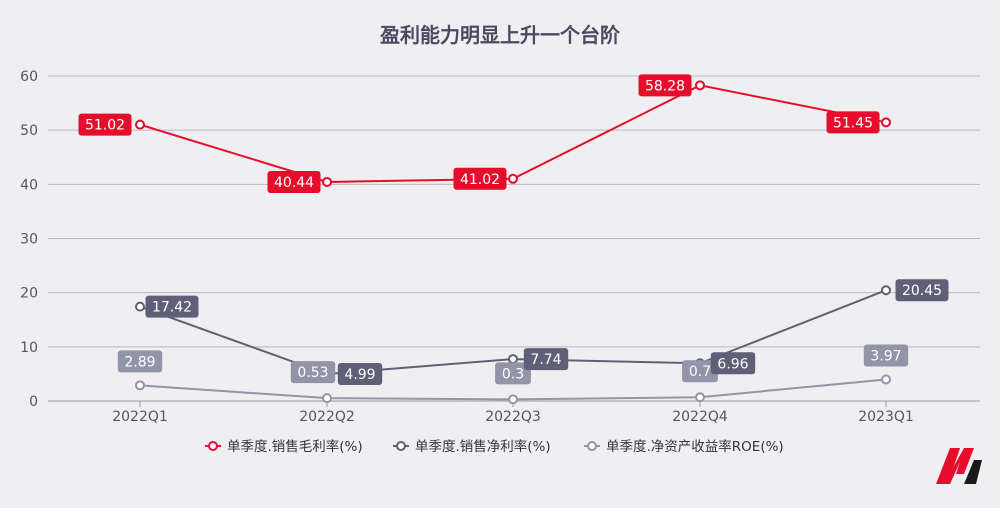 The height and width of the screenshot is (508, 1000). I want to click on data-label-text: 6.96, so click(732, 364).